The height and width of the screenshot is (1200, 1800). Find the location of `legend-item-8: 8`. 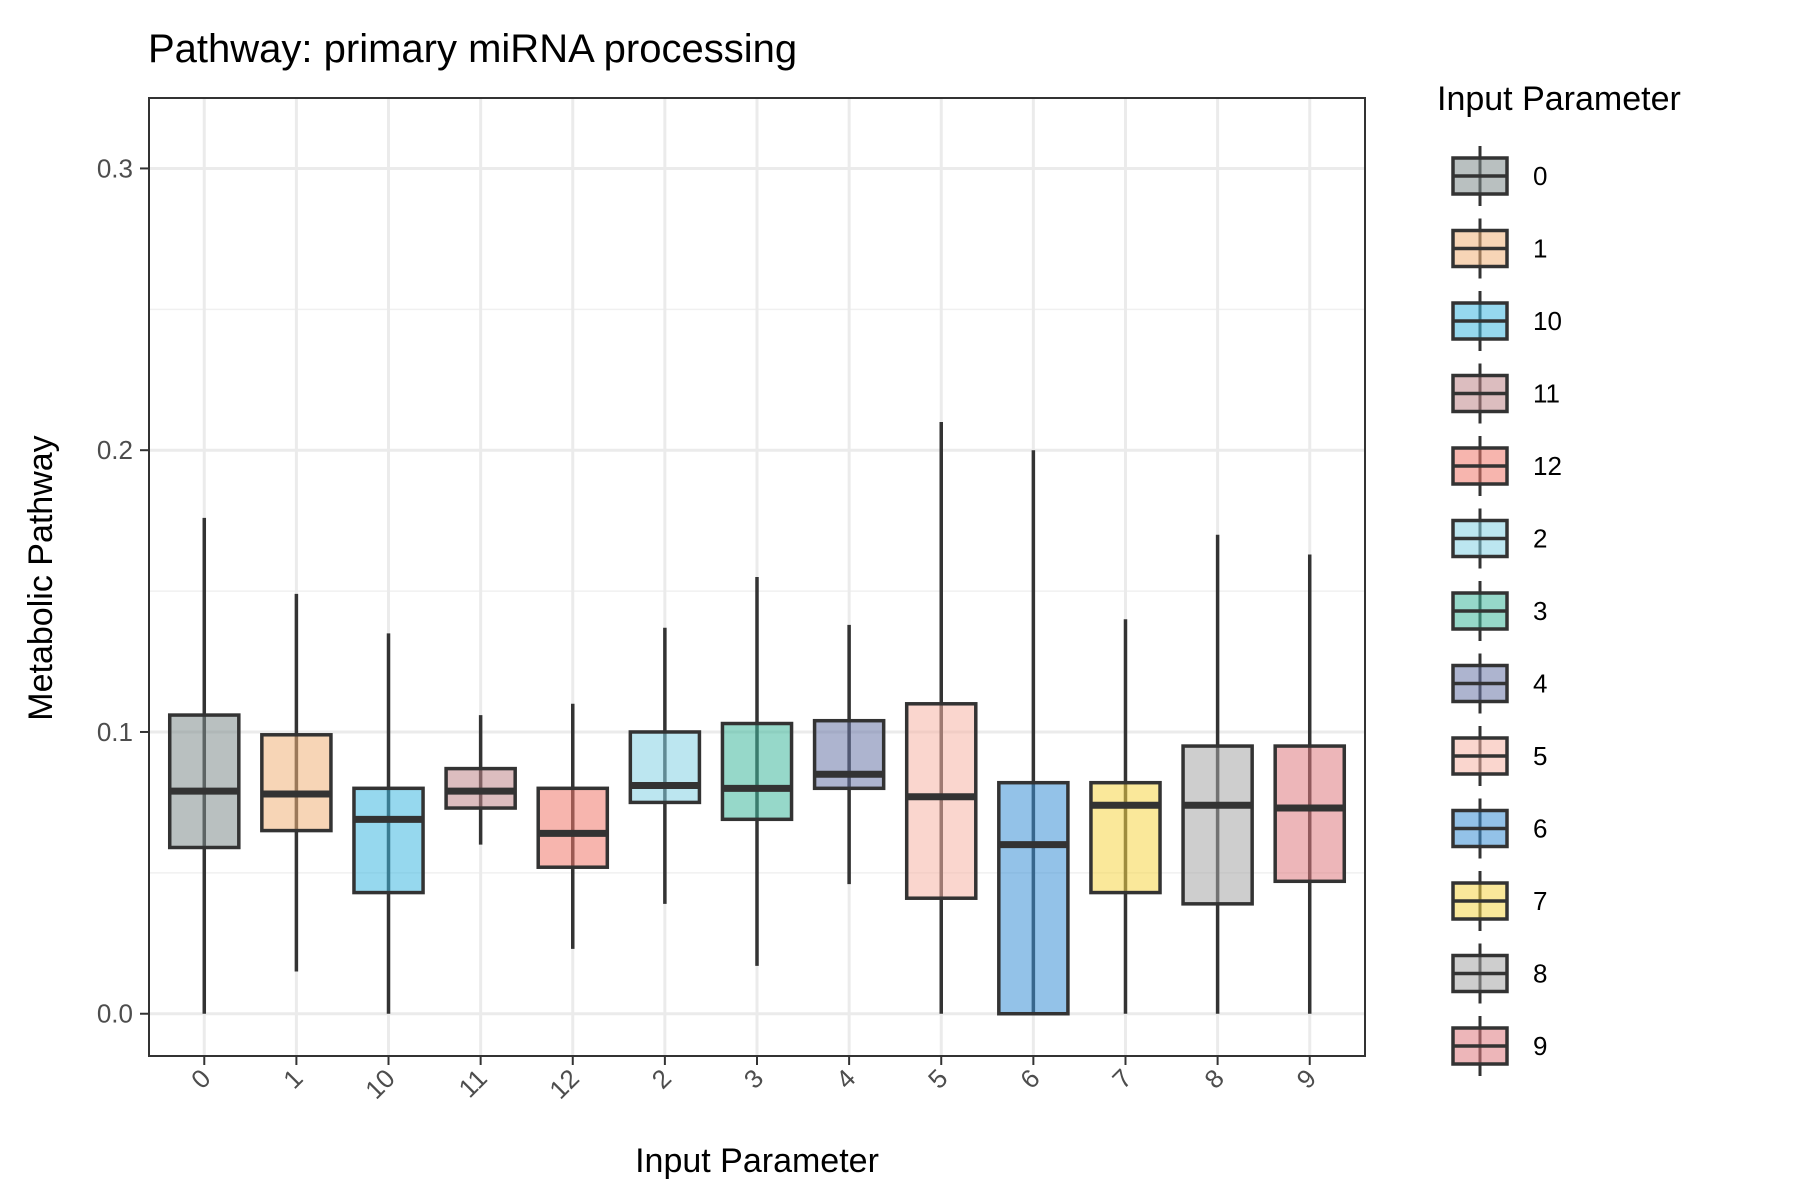

legend-item-8: 8 is located at coordinates (1499, 973).